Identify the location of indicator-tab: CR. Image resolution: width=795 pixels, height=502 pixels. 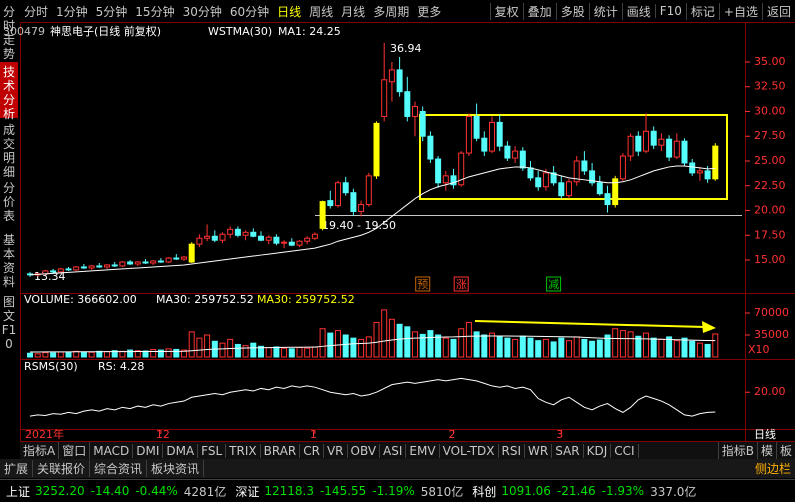
(312, 450).